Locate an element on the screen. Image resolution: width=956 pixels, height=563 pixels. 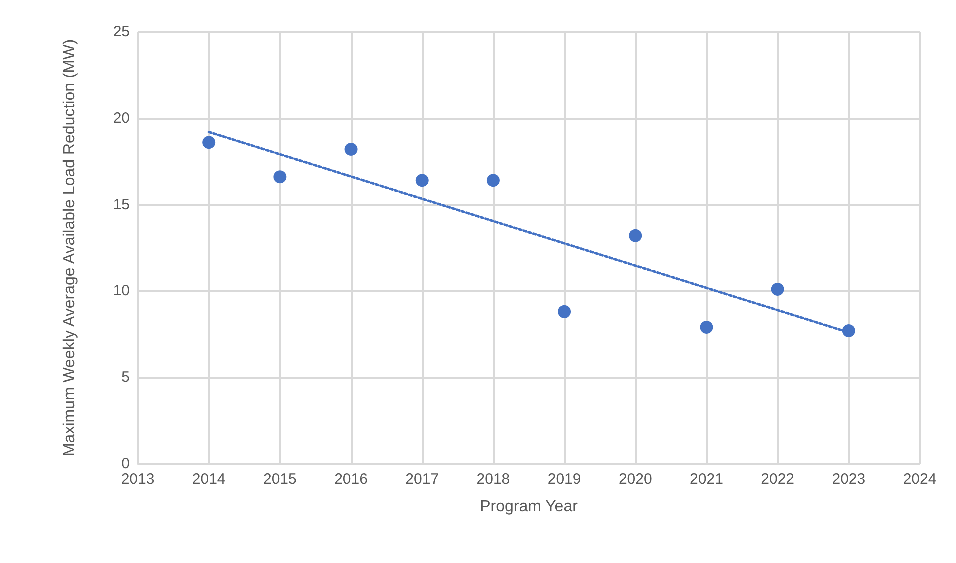
x-tick-label: 2014 is located at coordinates (209, 479).